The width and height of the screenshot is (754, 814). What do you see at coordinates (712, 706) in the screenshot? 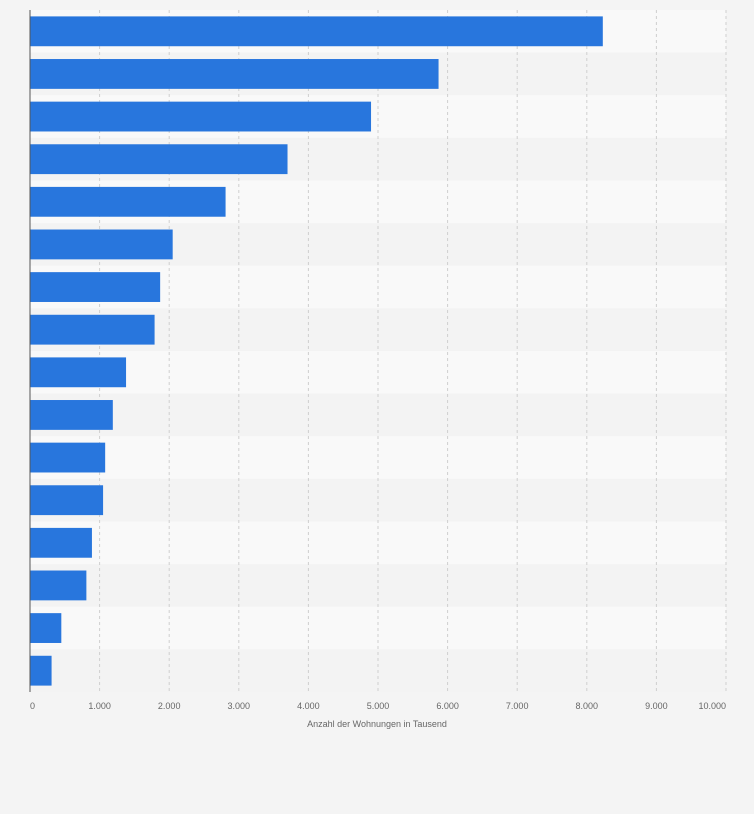
I see `x-tick-label: 10.000` at bounding box center [712, 706].